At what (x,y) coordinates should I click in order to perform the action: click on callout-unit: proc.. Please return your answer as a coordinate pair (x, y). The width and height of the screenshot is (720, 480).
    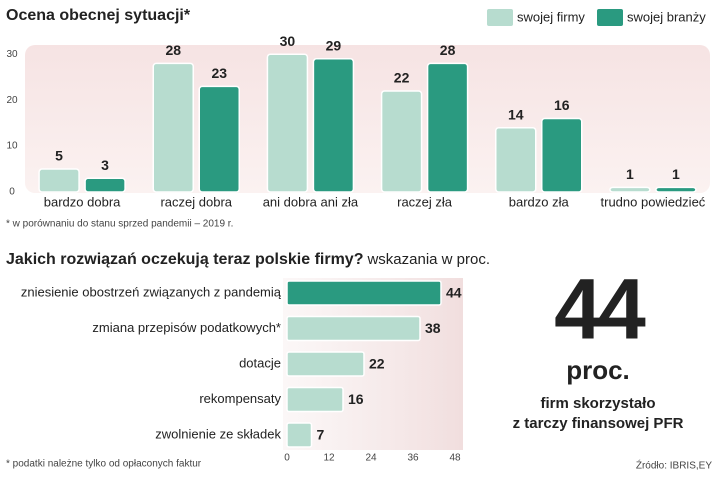
    Looking at the image, I should click on (598, 370).